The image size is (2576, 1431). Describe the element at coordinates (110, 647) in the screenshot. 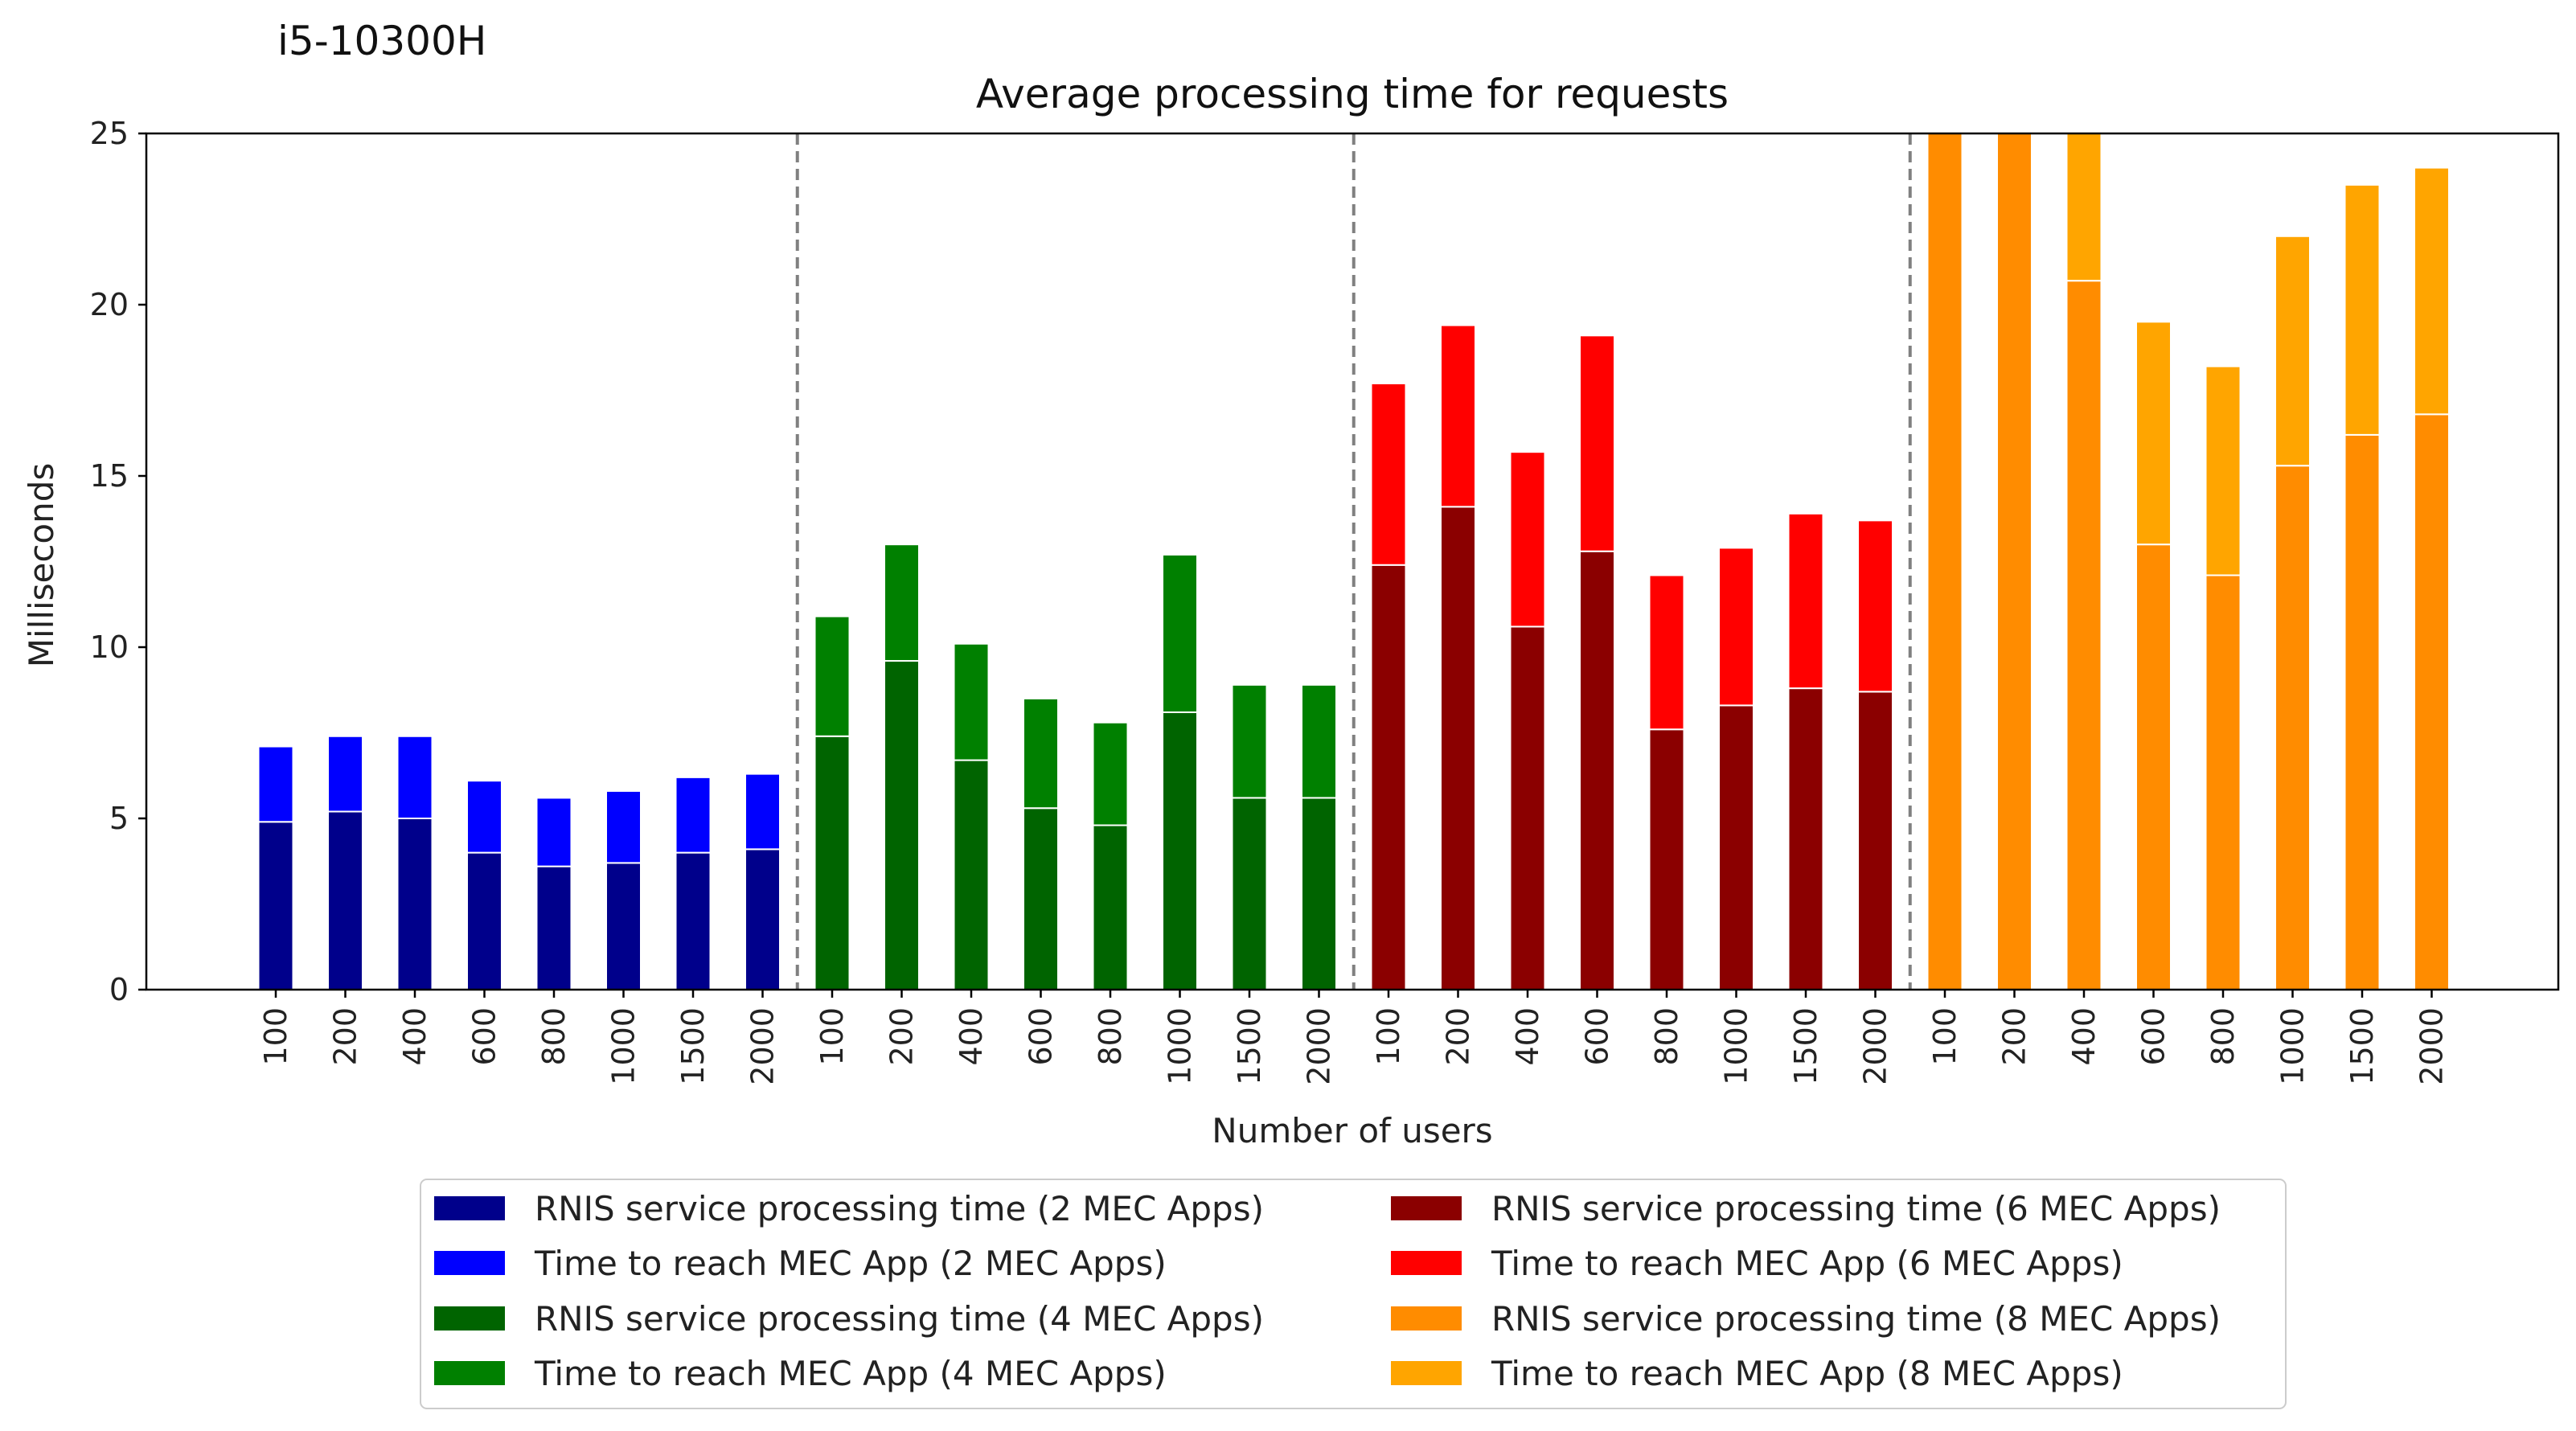

I see `y-tick-label: 10` at that location.